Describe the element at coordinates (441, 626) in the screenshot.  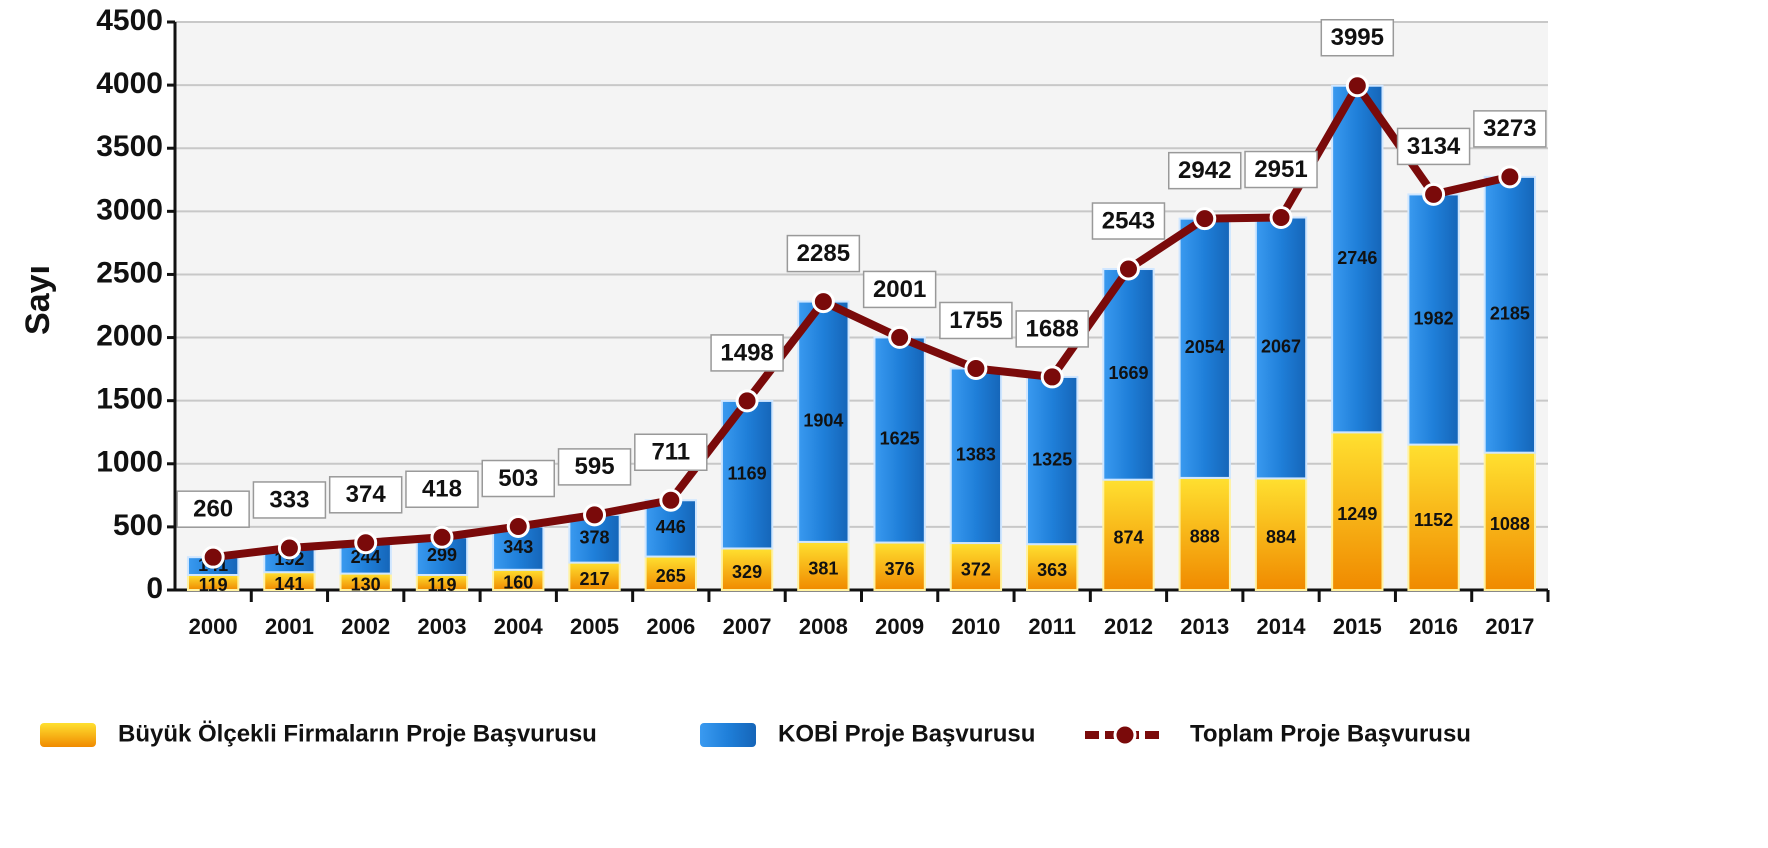
I see `x-tick-label: 2003` at that location.